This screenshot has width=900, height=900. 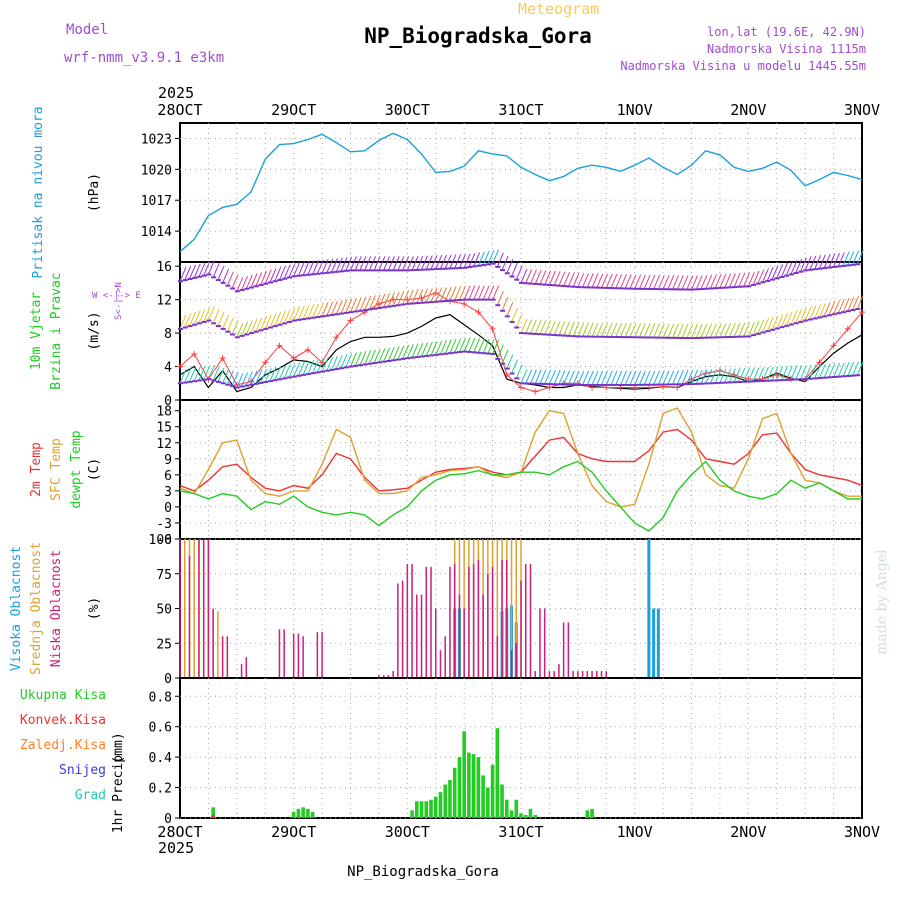 I want to click on compass-glyph: W <-|-> E, so click(x=116, y=296).